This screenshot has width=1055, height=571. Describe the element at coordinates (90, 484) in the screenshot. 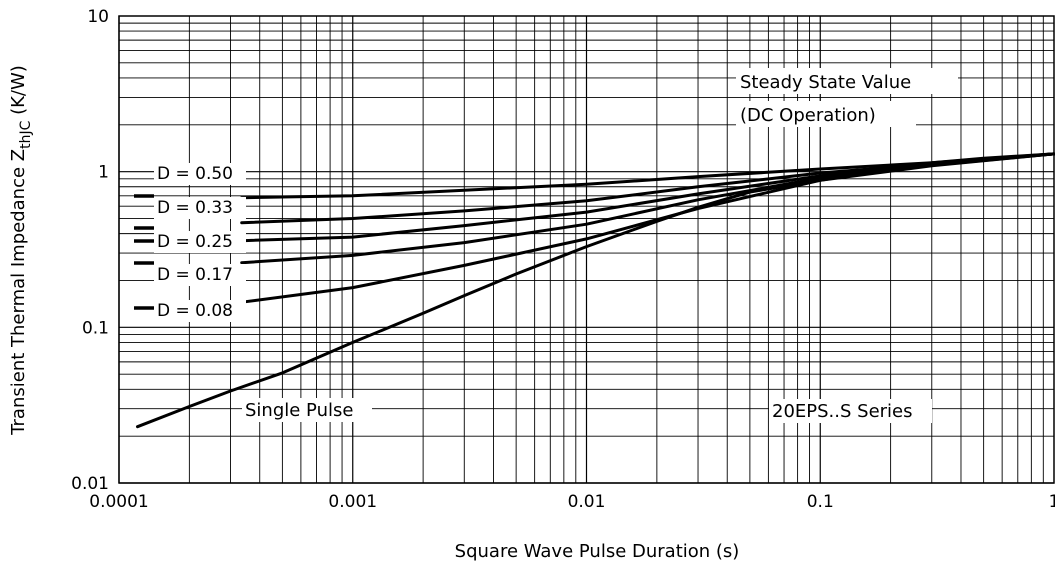

I see `y-tick-label: 0.01` at that location.